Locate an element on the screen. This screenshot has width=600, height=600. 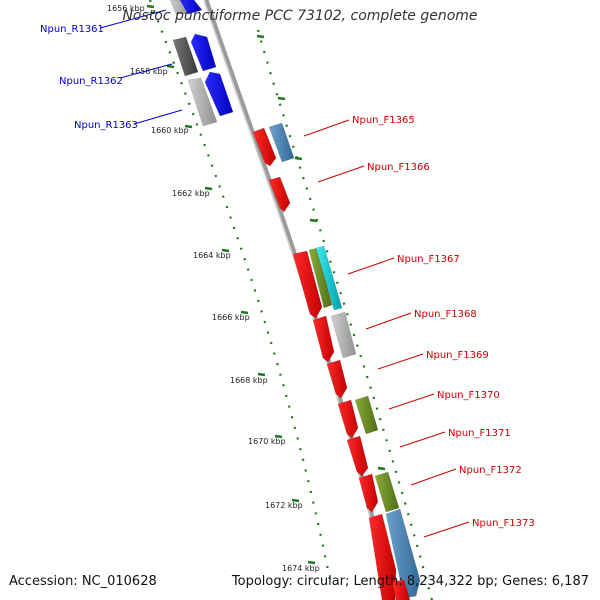
forward-gene-label: Npun_F1371 is located at coordinates (479, 433).